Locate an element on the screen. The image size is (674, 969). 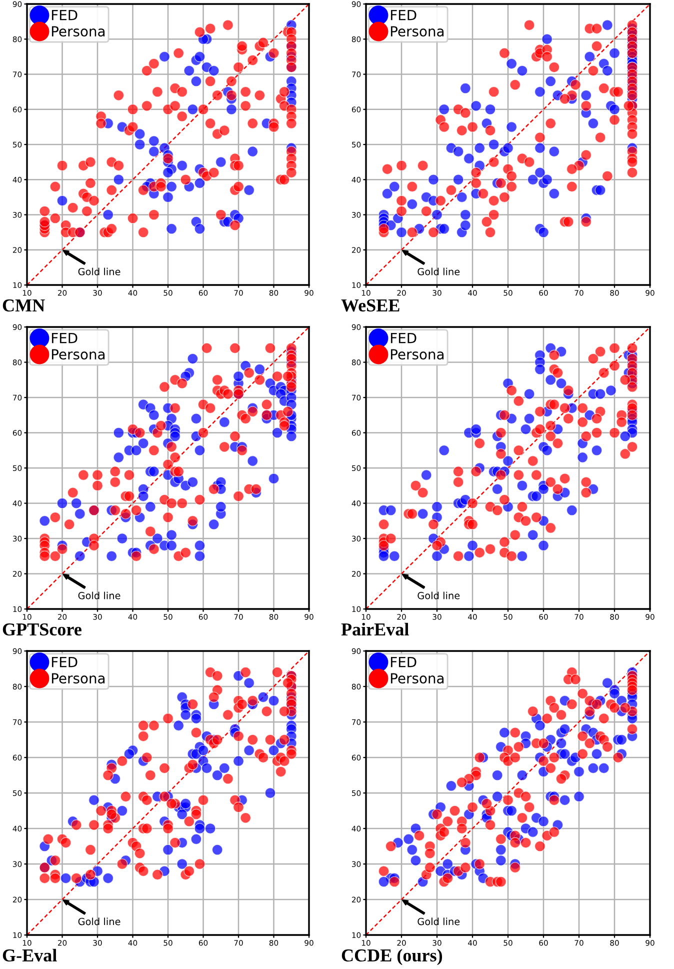
text: G-Eval is located at coordinates (29, 955).